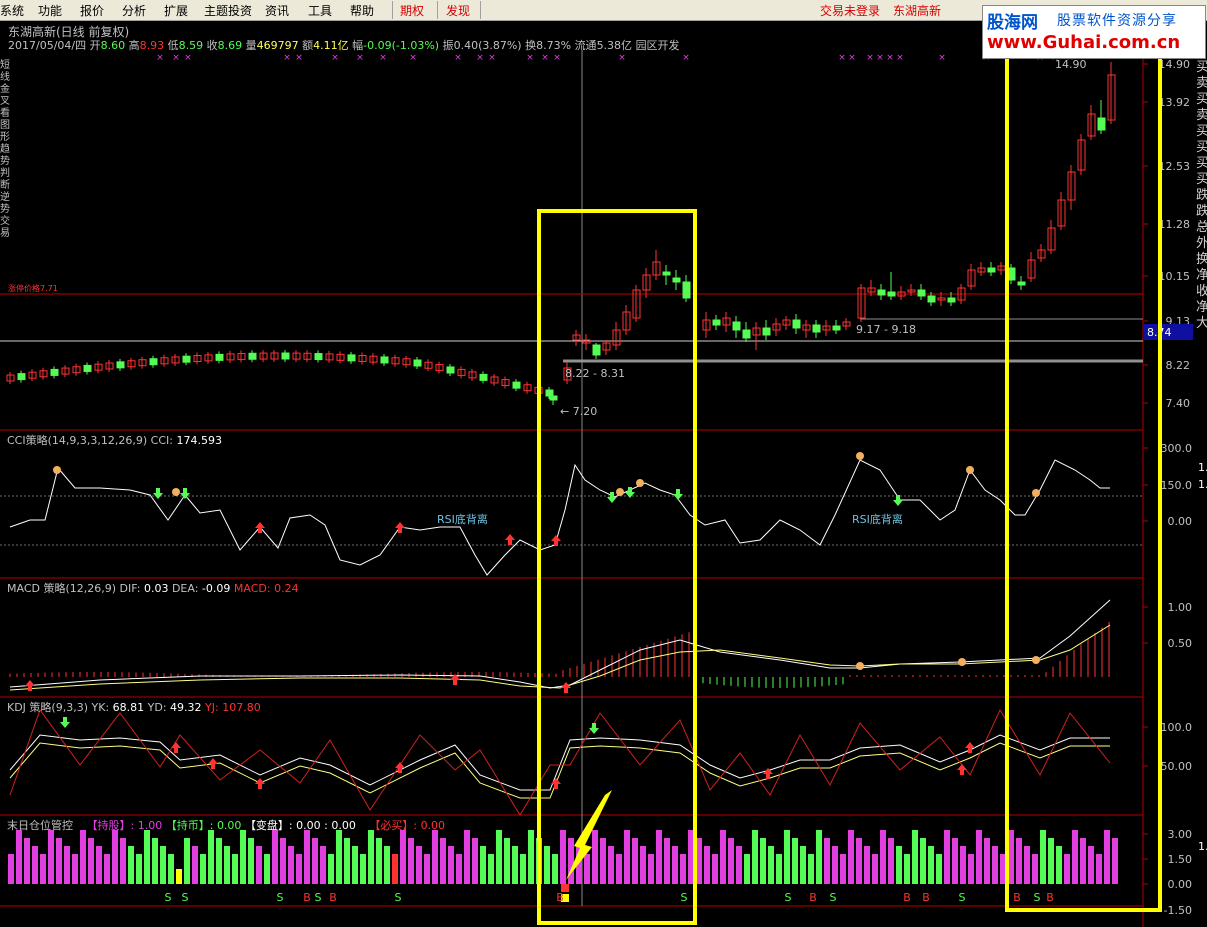 This screenshot has width=1207, height=927. I want to click on yk-label: YK:, so click(100, 707).